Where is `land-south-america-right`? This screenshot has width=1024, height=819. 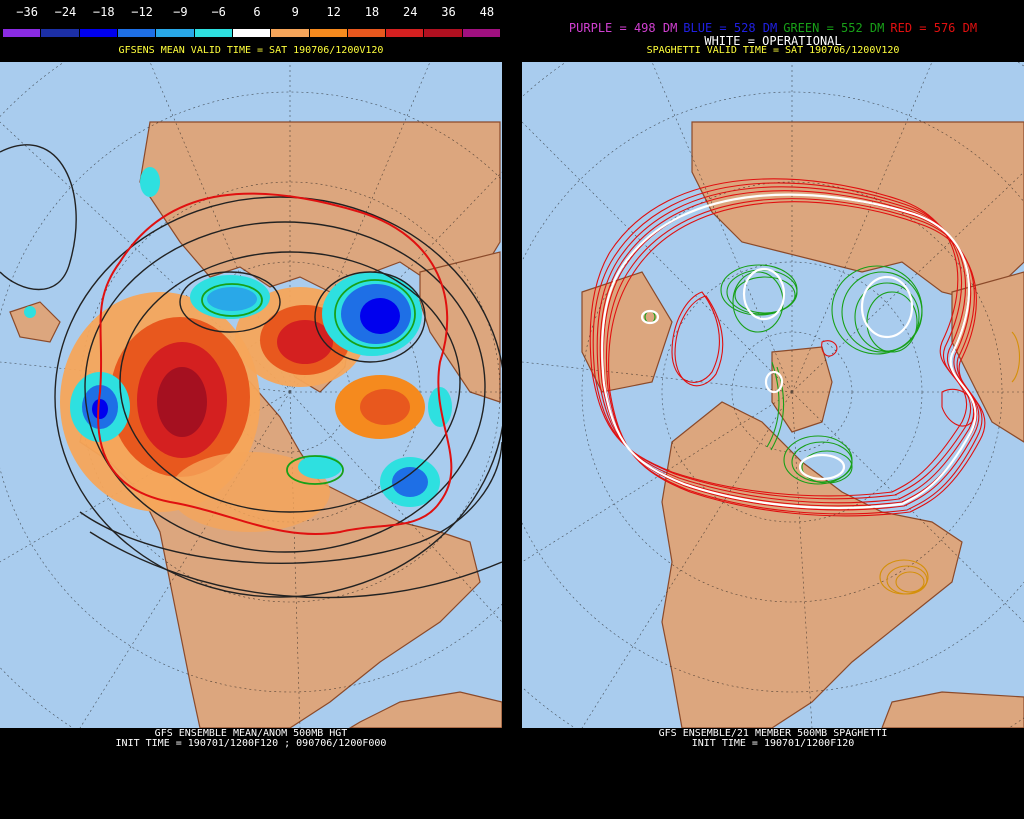
land-south-america-right is located at coordinates (952, 709).